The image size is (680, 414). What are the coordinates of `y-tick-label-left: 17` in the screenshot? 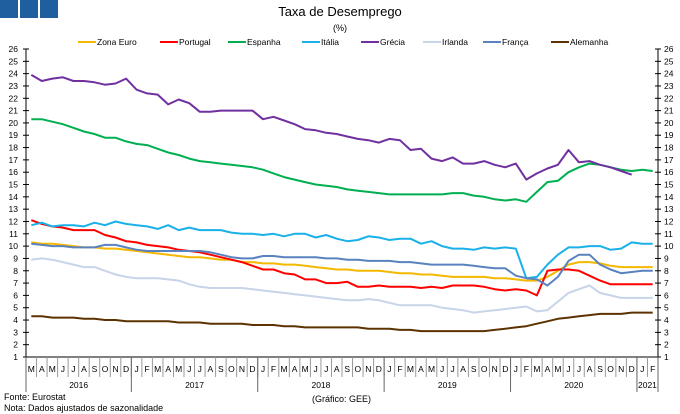 It's located at (14, 160).